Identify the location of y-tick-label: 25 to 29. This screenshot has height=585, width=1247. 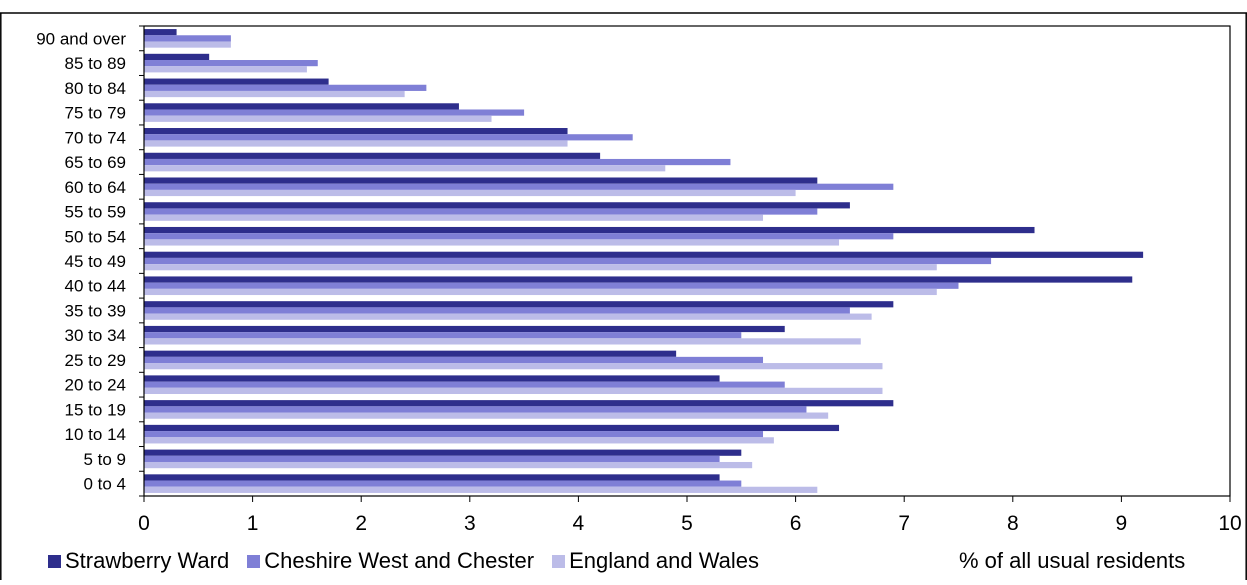
(95, 360).